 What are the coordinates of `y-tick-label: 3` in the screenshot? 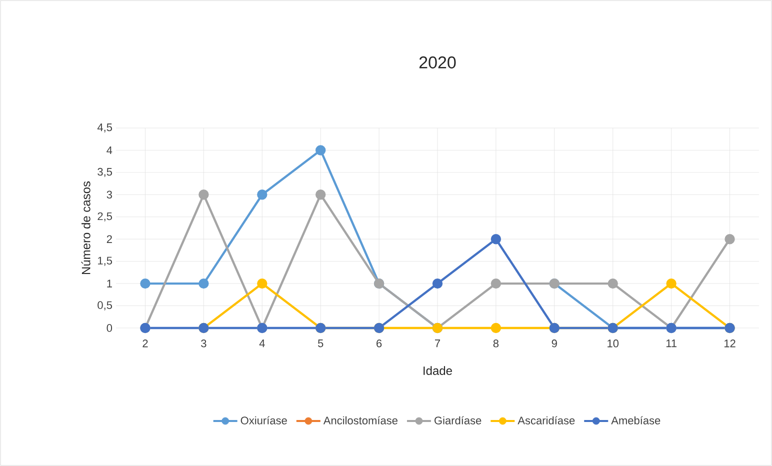 It's located at (109, 194).